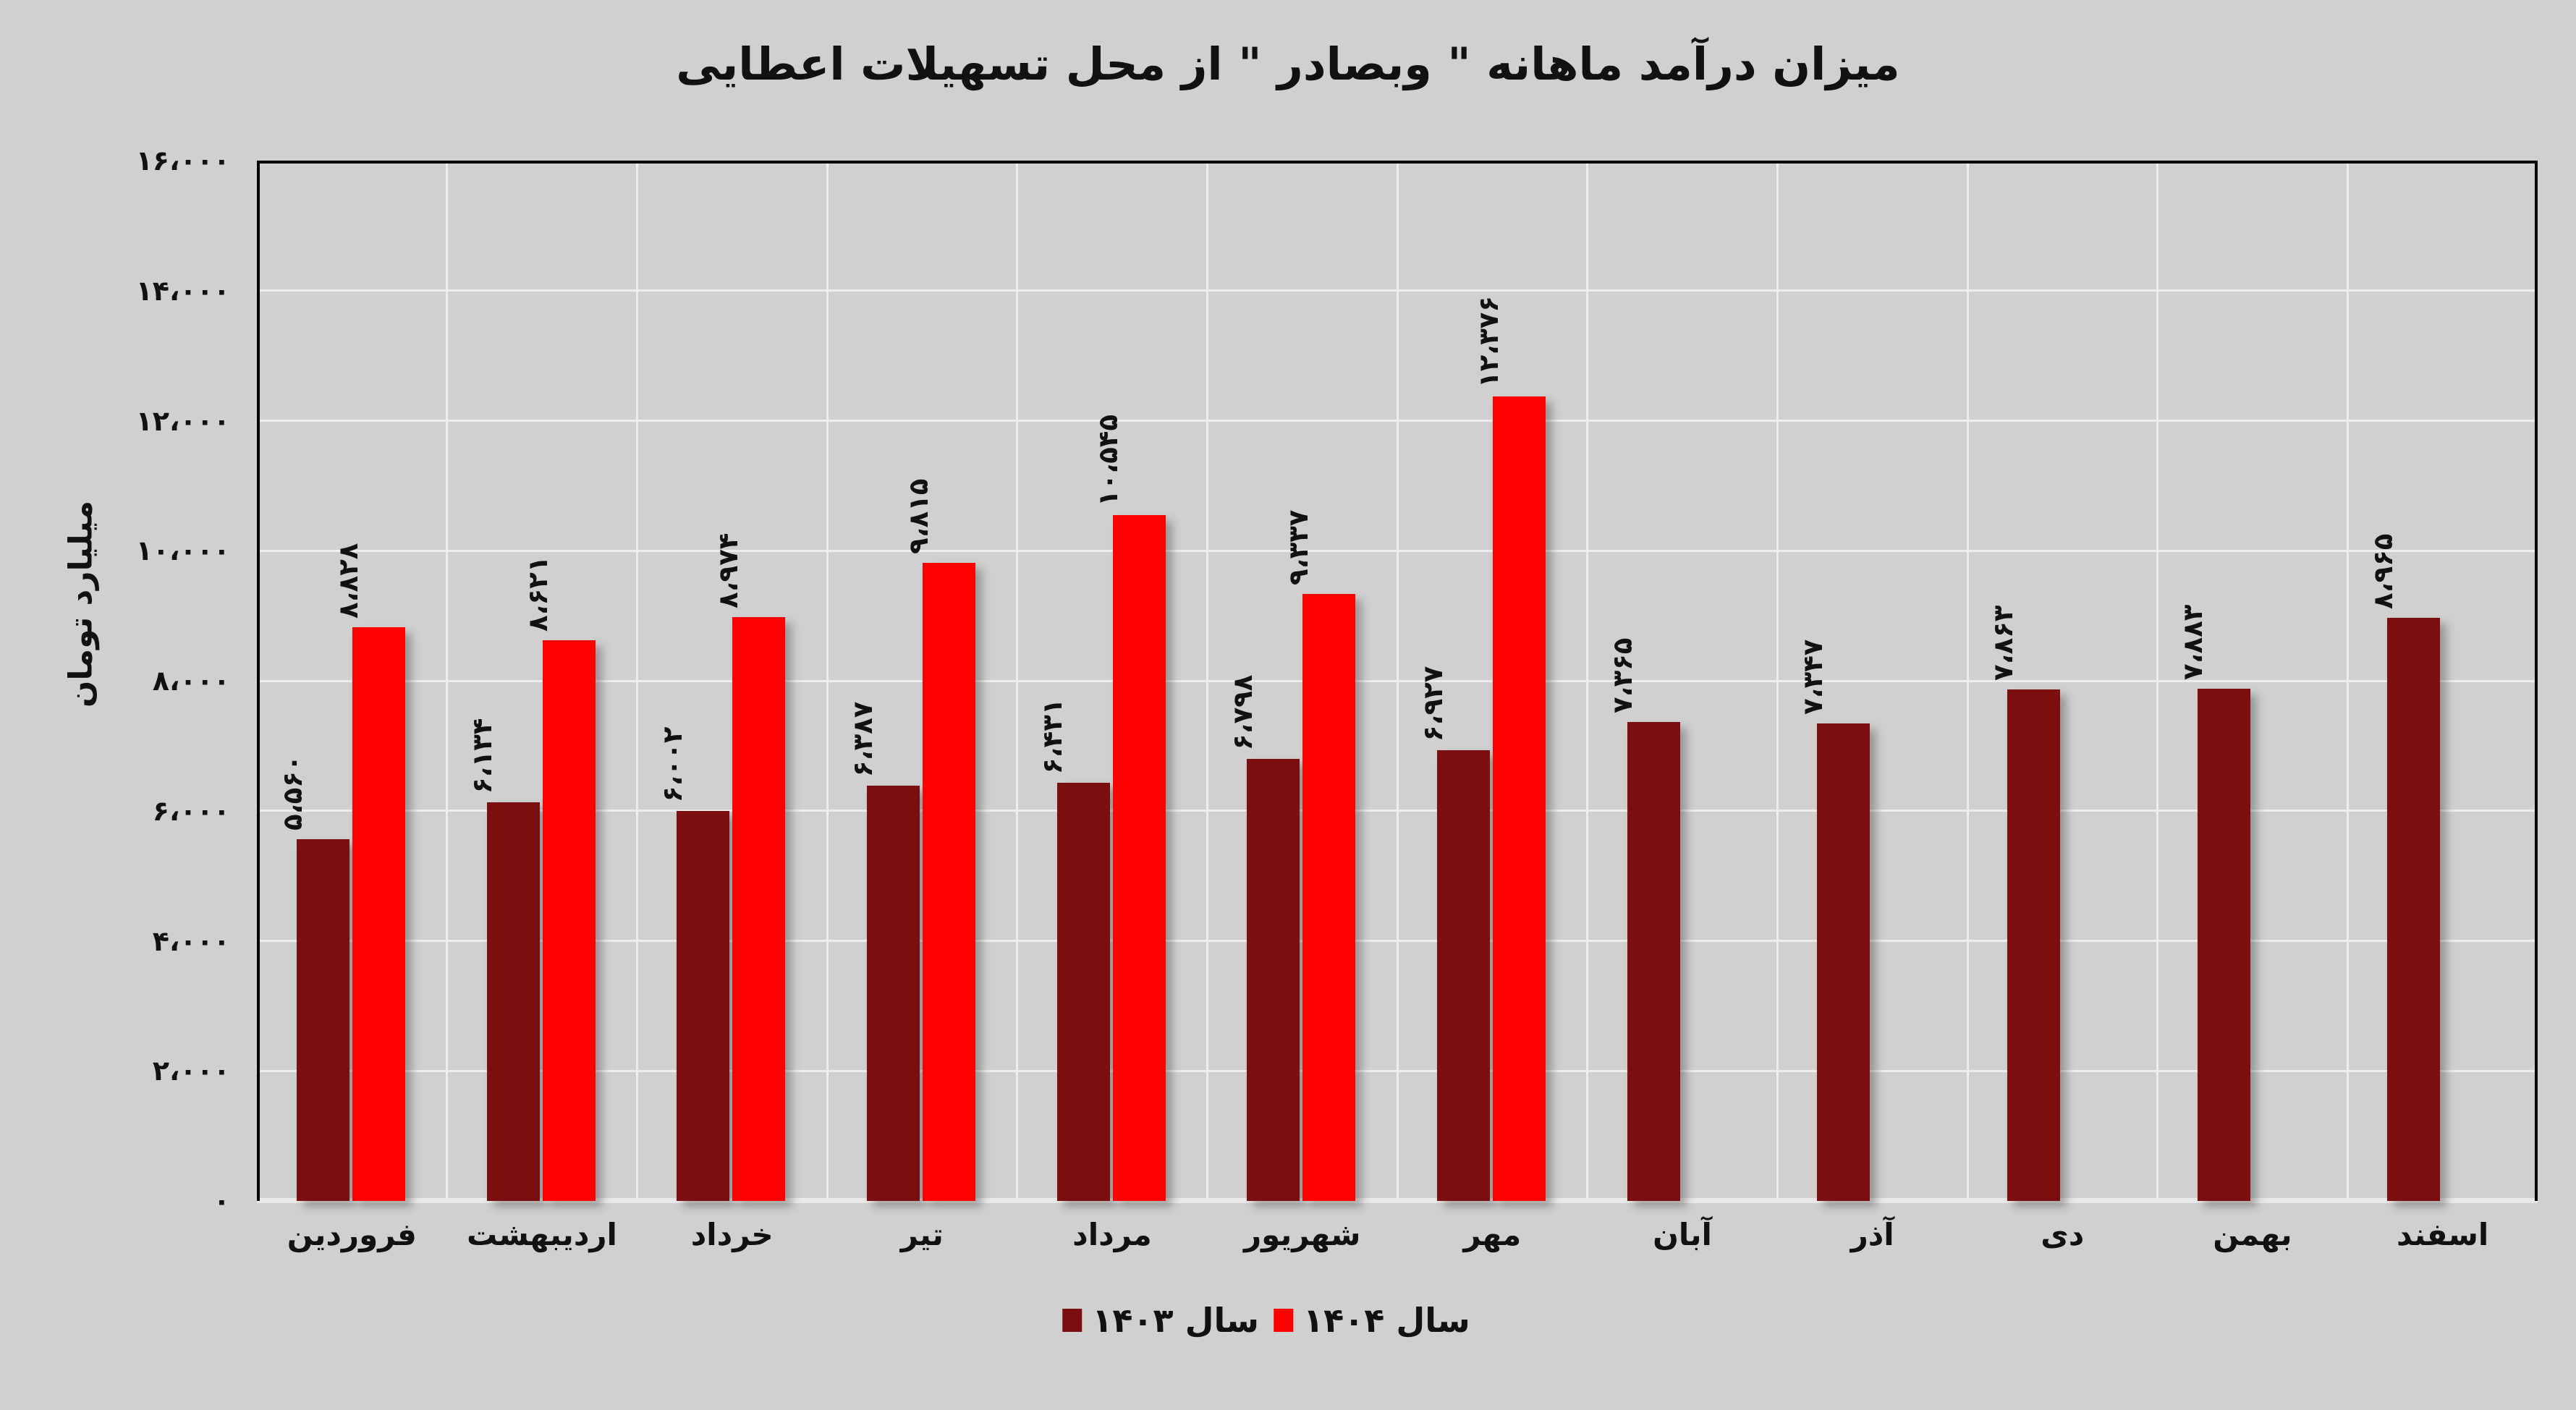  Describe the element at coordinates (1175, 1320) in the screenshot. I see `legend-label-1403: سال ۱۴۰۳` at that location.